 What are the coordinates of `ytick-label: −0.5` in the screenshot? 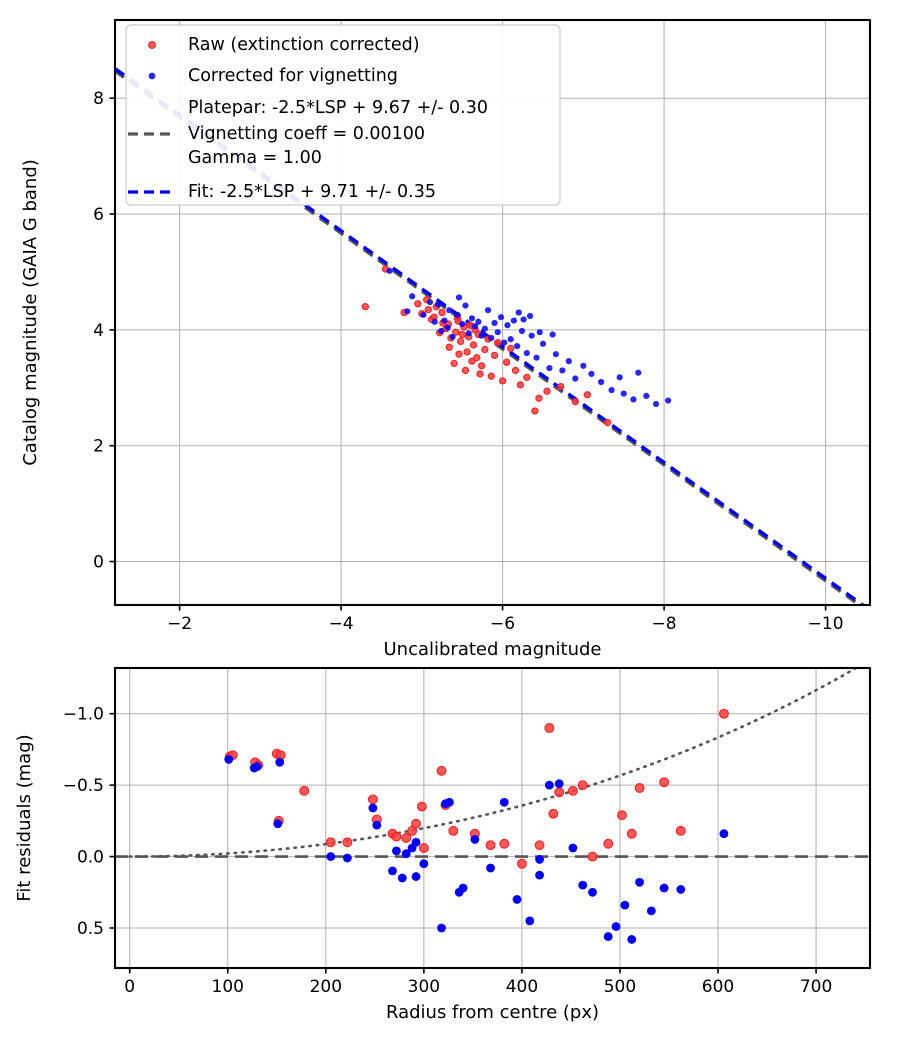 It's located at (83, 786).